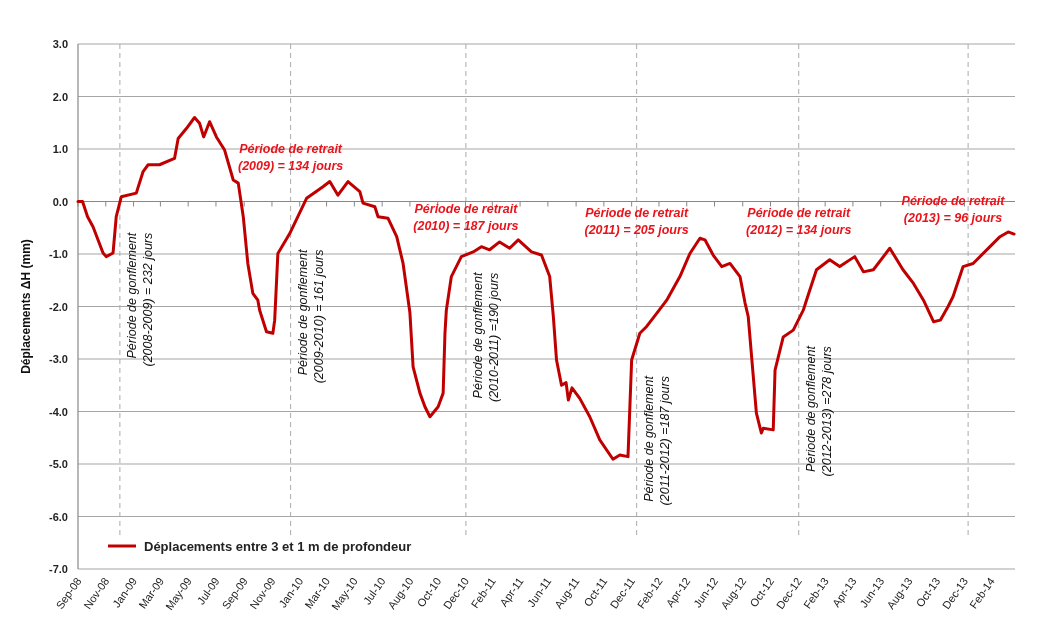  Describe the element at coordinates (278, 546) in the screenshot. I see `legend-label: Déplacements entre 3 et 1 m de profondeur` at that location.